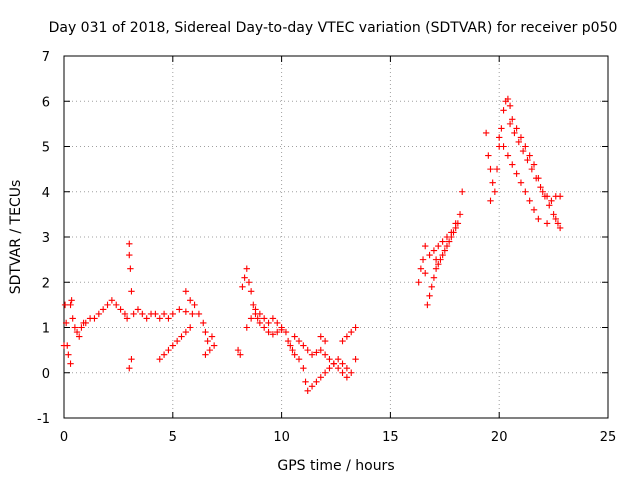  What do you see at coordinates (64, 437) in the screenshot?
I see `x-tick-label: 0` at bounding box center [64, 437].